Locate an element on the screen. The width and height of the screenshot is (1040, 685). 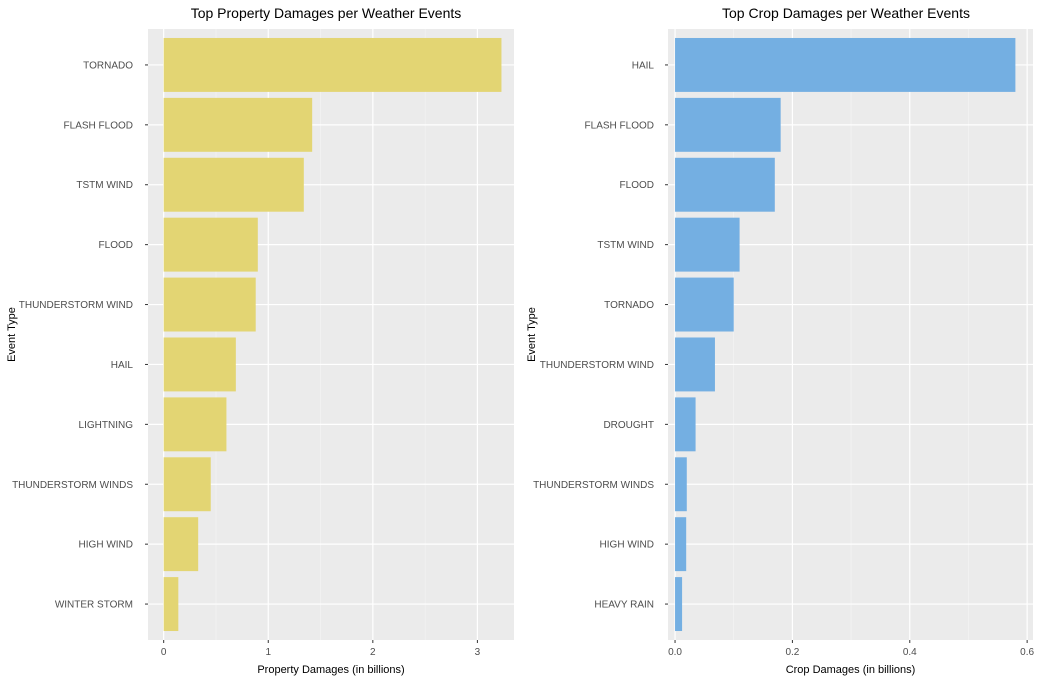
x-tick-label: 0.2 is located at coordinates (792, 652).